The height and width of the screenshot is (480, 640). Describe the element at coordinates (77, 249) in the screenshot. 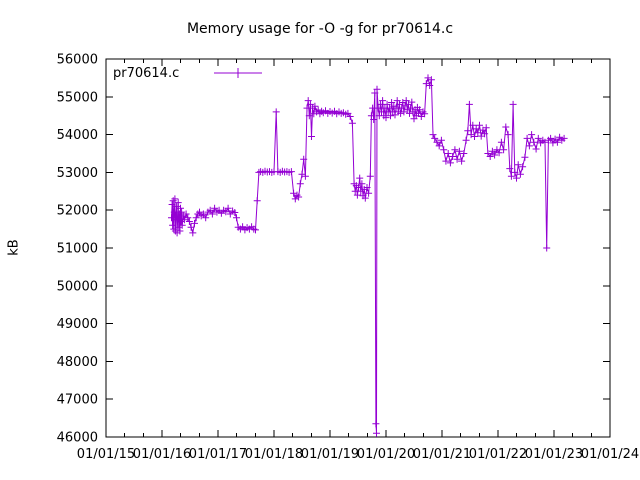

I see `y-tick-label: 51000` at that location.